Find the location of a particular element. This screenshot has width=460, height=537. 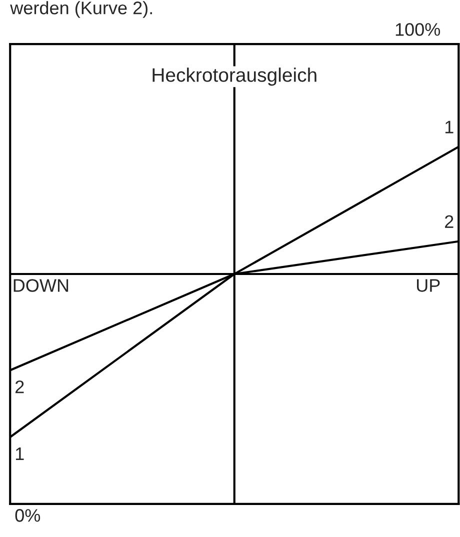

text: 100% is located at coordinates (418, 29).